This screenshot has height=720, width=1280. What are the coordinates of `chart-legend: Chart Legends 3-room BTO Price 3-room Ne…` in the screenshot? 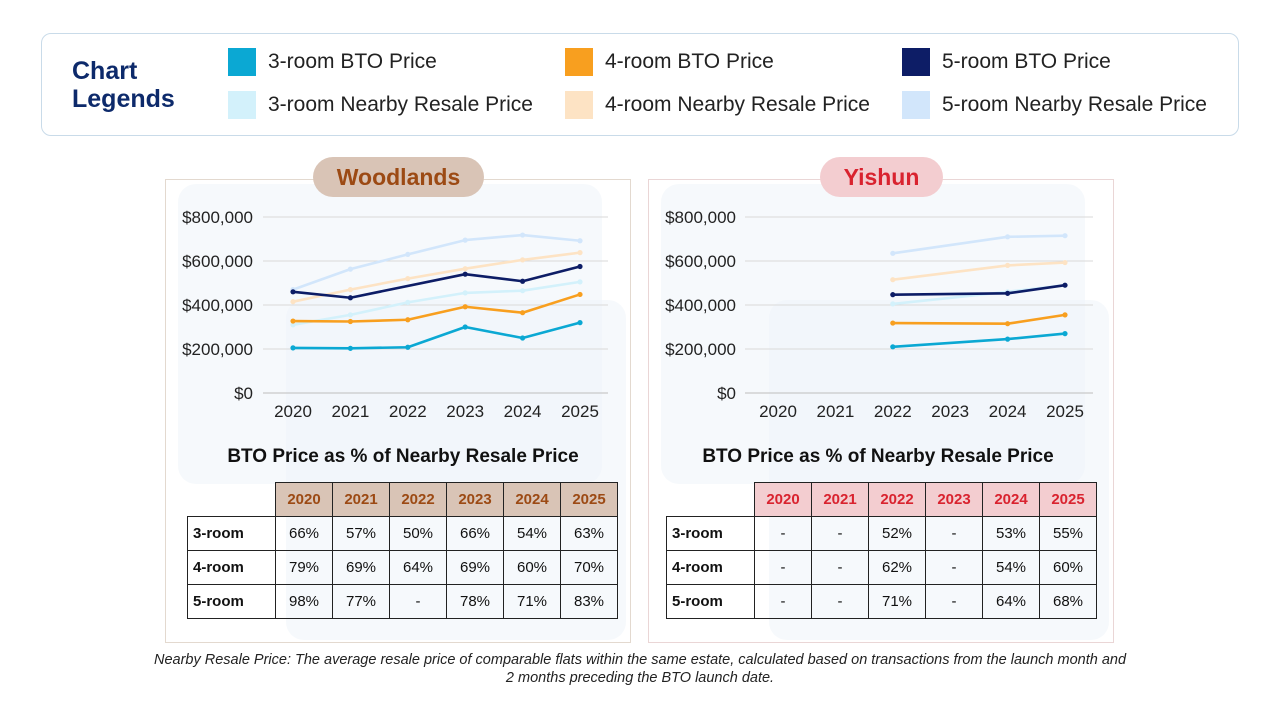 It's located at (640, 84).